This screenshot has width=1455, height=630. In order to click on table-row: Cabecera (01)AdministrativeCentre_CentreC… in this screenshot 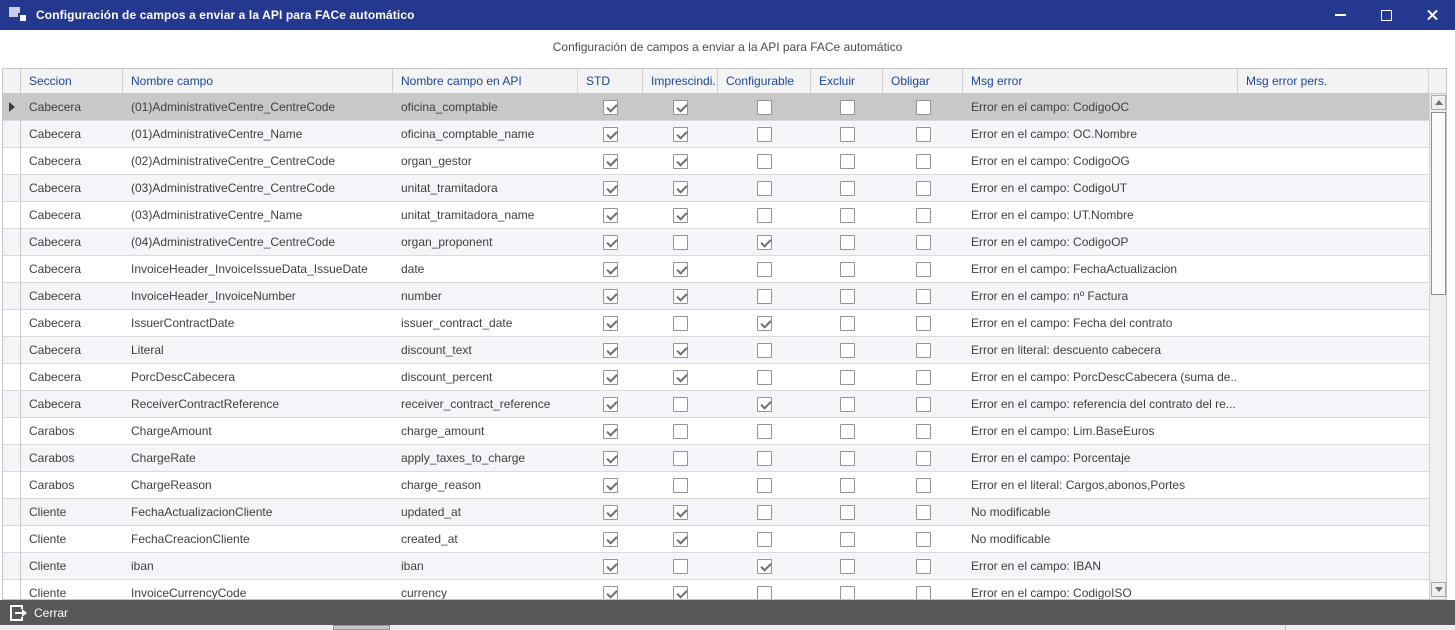, I will do `click(716, 107)`.